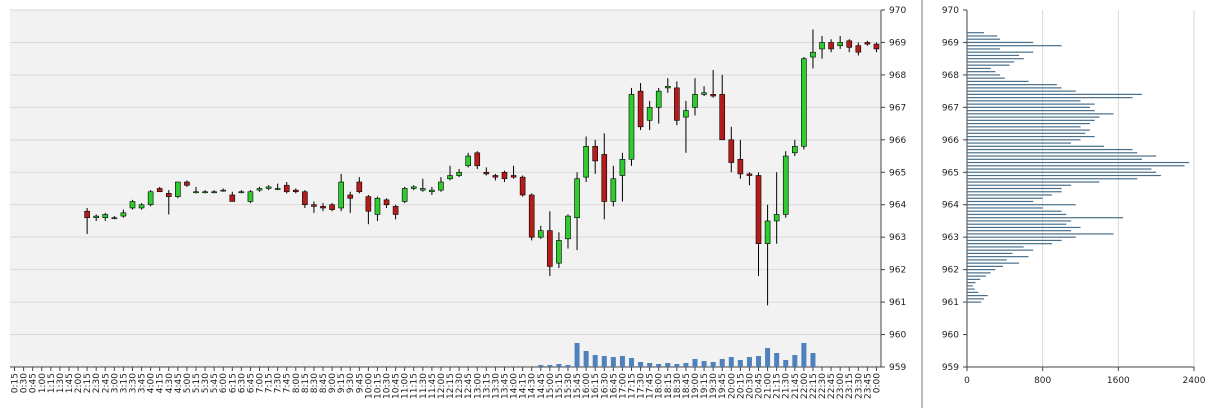 The height and width of the screenshot is (408, 1211). What do you see at coordinates (897, 368) in the screenshot?
I see `y-tick-label: 959` at bounding box center [897, 368].